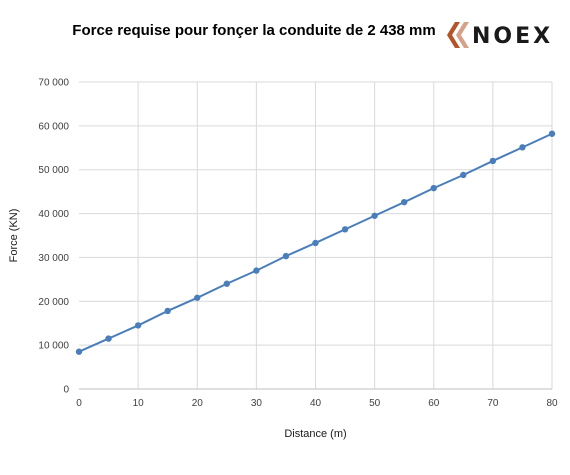  What do you see at coordinates (552, 403) in the screenshot?
I see `x-tick-label: 80` at bounding box center [552, 403].